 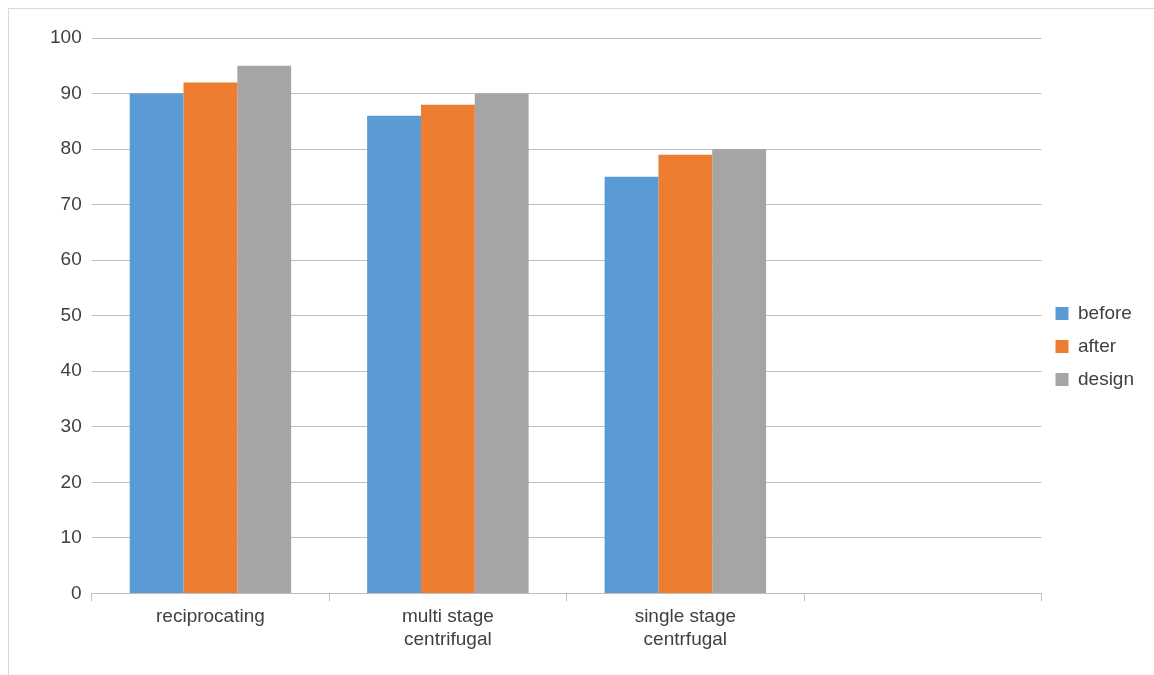 I want to click on y-tick-label: 100, so click(x=66, y=37).